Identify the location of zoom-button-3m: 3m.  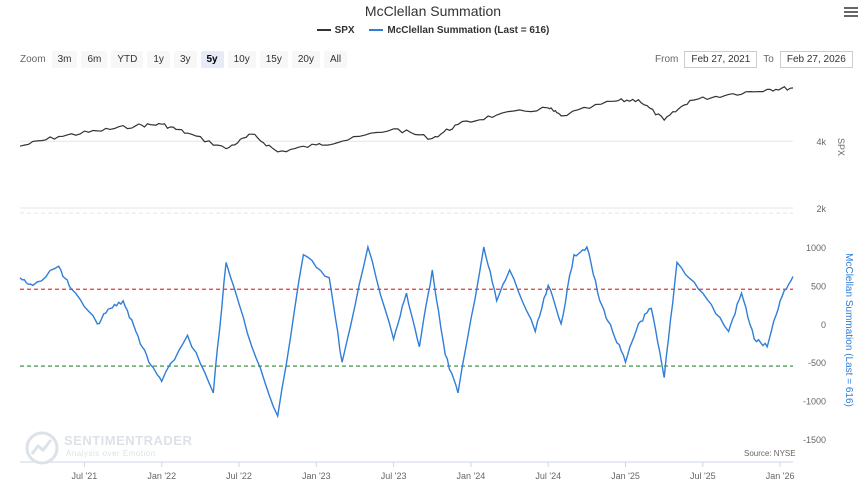
(64, 59).